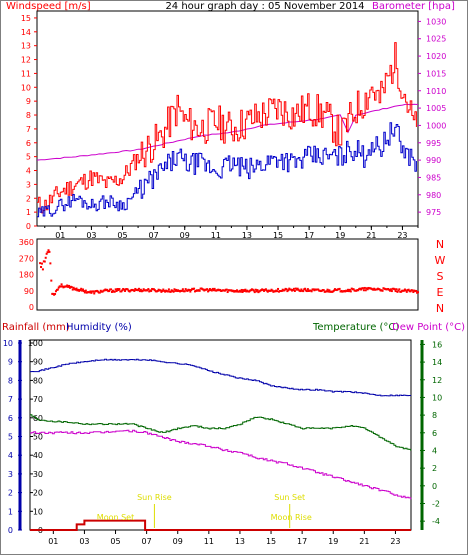 The height and width of the screenshot is (555, 468). Describe the element at coordinates (395, 541) in the screenshot. I see `hour-tick-label: 23` at that location.